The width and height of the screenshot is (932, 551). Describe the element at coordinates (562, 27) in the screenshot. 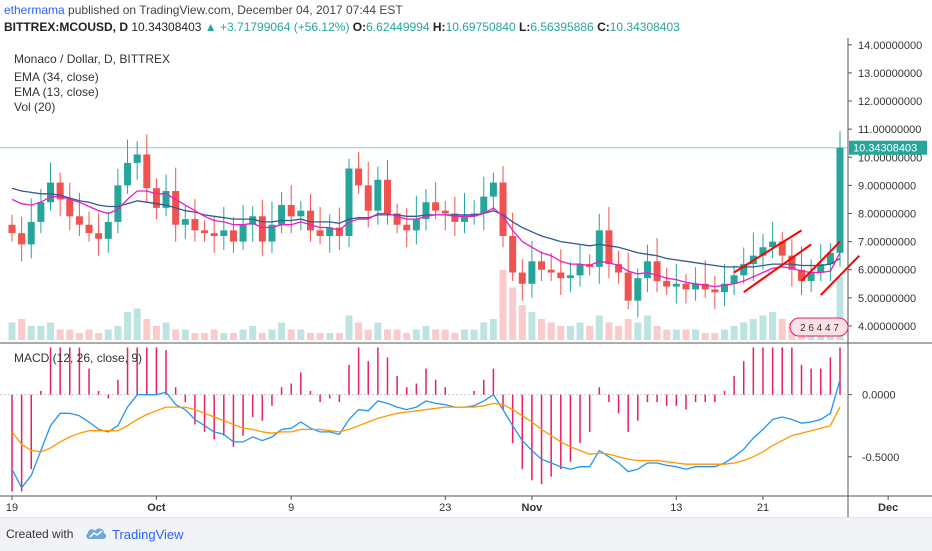

I see `low-value: 6.56395886` at that location.